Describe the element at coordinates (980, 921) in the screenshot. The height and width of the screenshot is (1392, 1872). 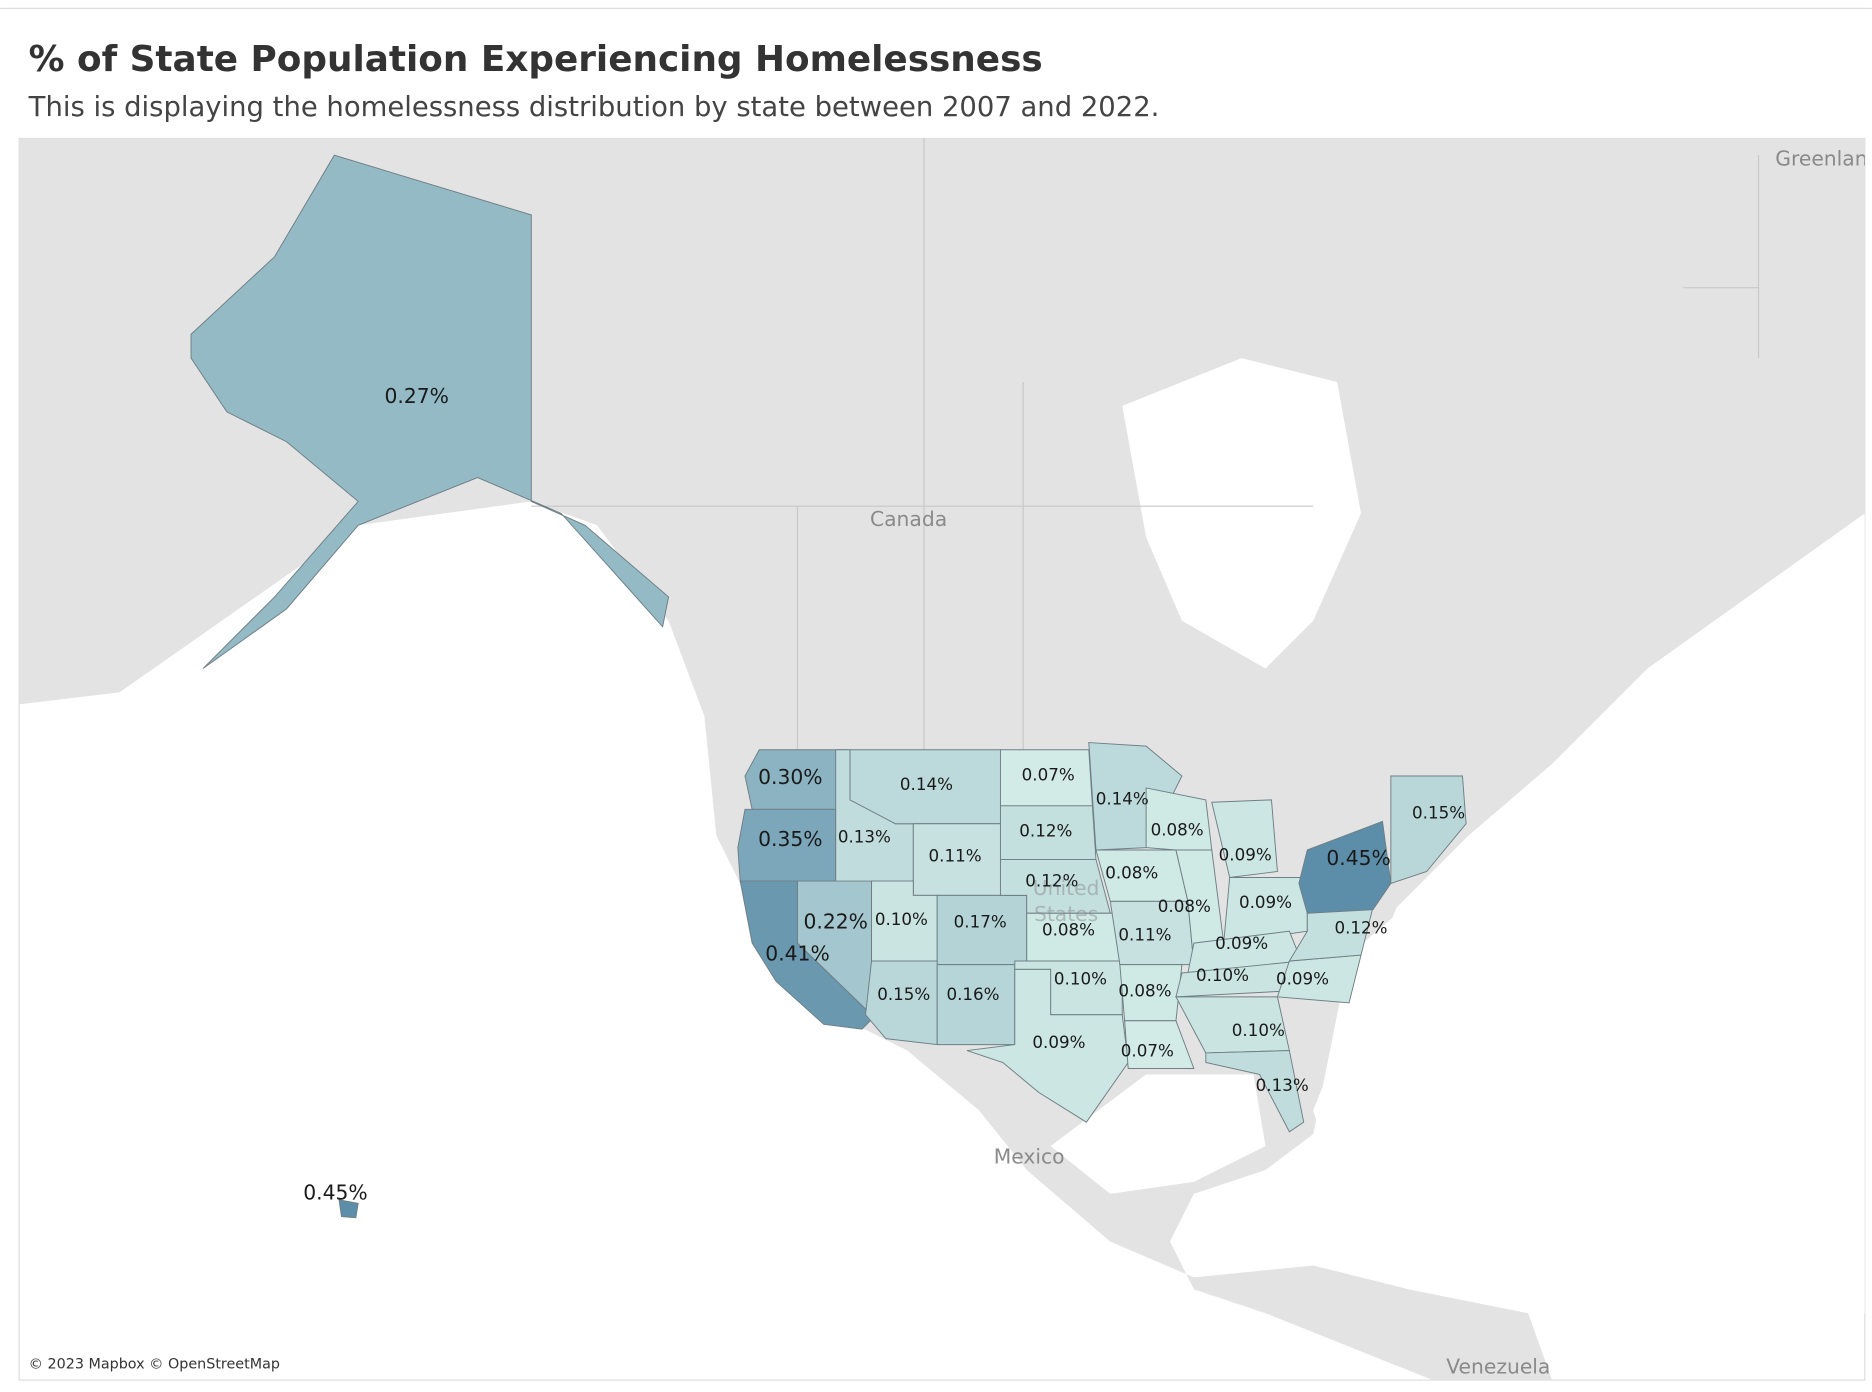
I see `value-label: 0.17%` at that location.